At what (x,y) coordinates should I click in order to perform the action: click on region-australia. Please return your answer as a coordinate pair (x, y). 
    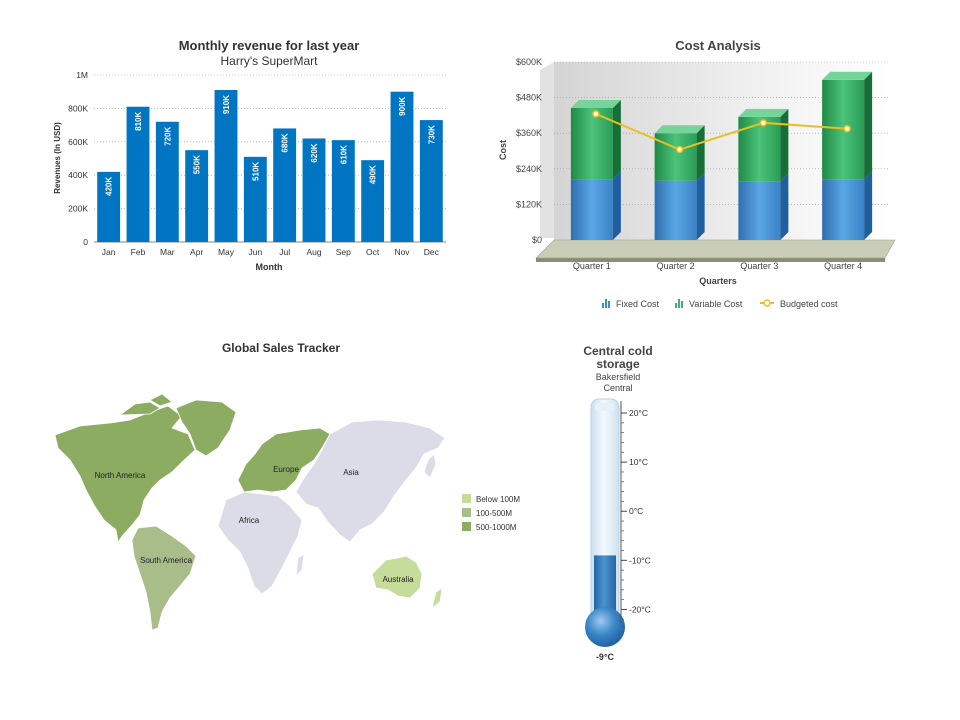
    Looking at the image, I should click on (397, 577).